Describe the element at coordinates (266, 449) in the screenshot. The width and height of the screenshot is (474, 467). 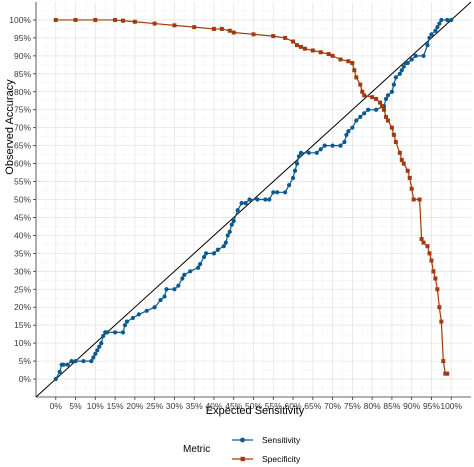
I see `legend-items: Sensitivity Specificity` at that location.